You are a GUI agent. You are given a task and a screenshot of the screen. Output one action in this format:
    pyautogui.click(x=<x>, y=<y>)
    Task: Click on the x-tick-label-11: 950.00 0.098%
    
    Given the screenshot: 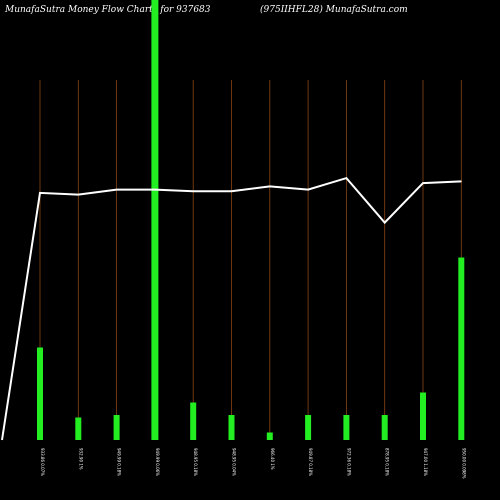 What is the action you would take?
    pyautogui.click(x=463, y=463)
    